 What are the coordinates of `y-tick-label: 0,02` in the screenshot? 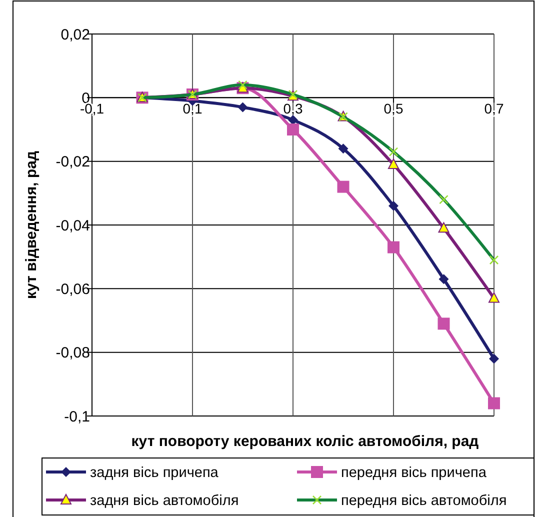 It's located at (75, 35).